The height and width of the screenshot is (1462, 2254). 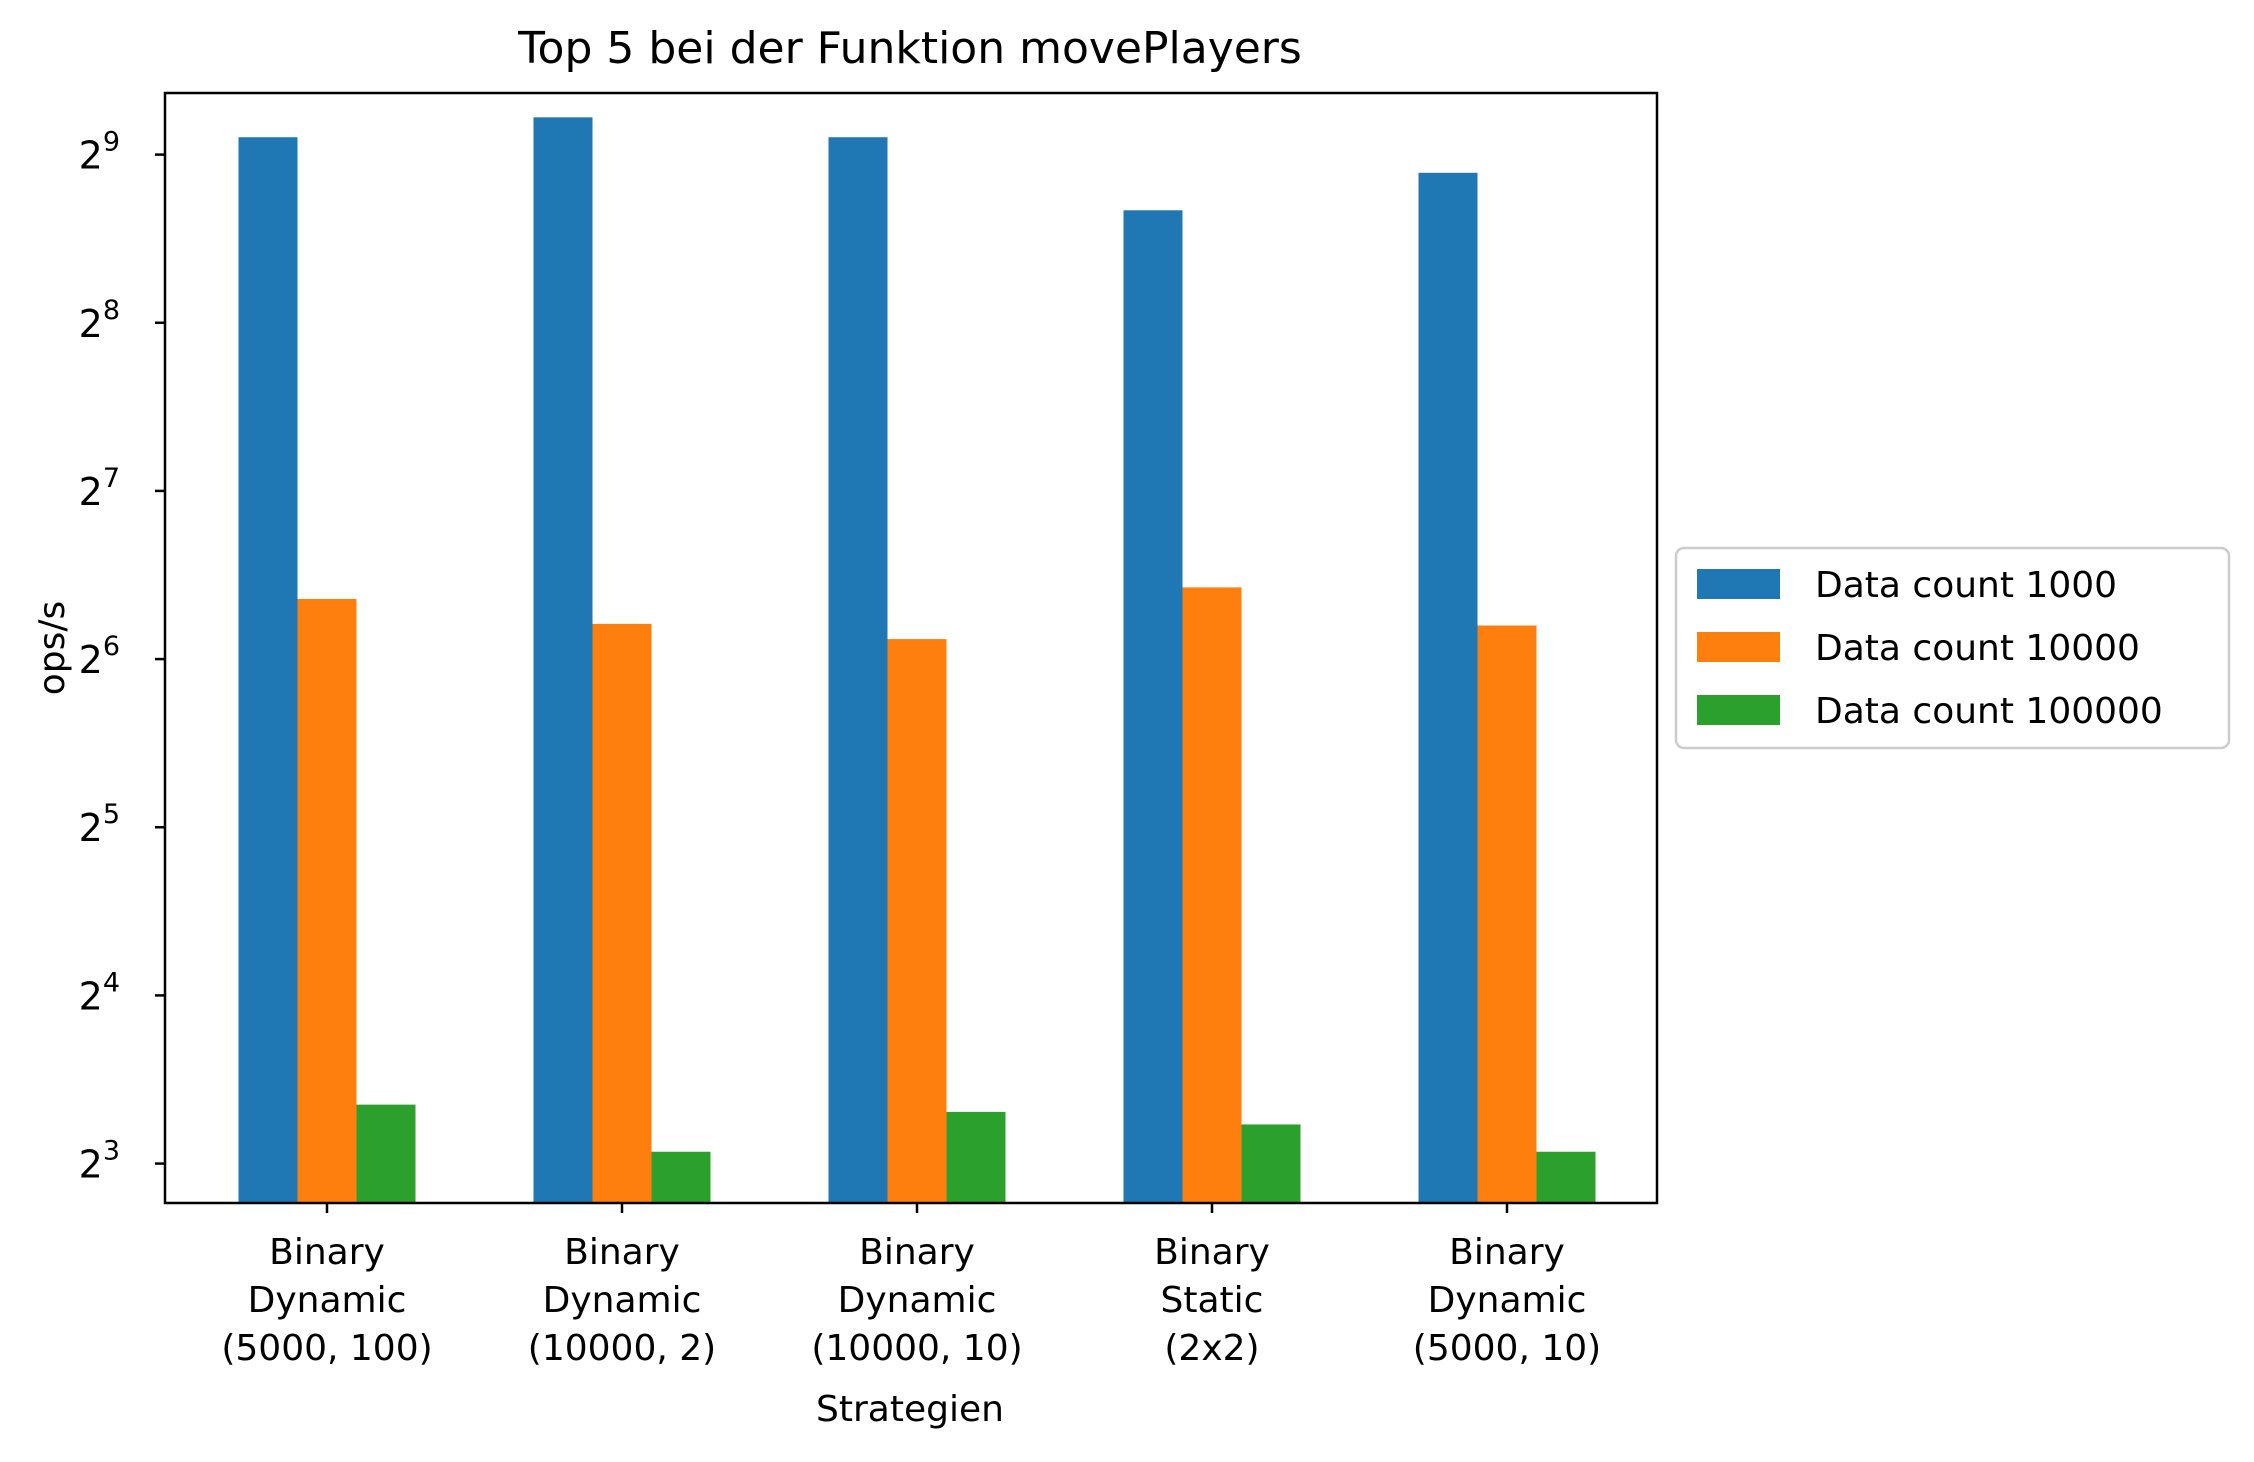 What do you see at coordinates (111, 814) in the screenshot?
I see `y-tick-exponent-3: 5` at bounding box center [111, 814].